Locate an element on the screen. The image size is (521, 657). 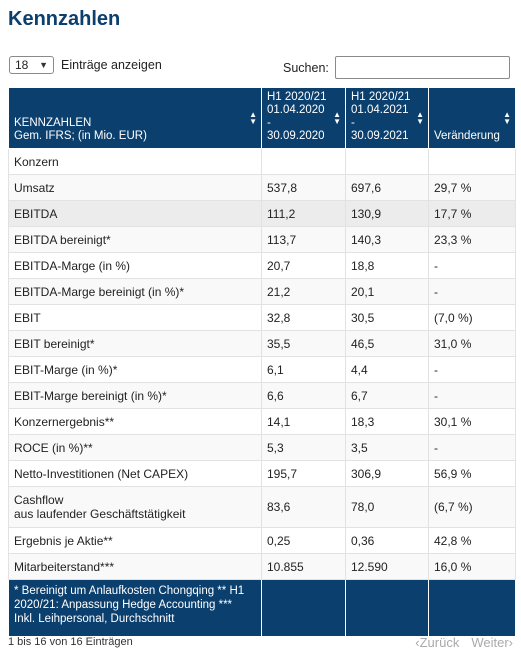
row-label: Cashflow aus laufender Geschäftstätigkeit is located at coordinates (135, 507).